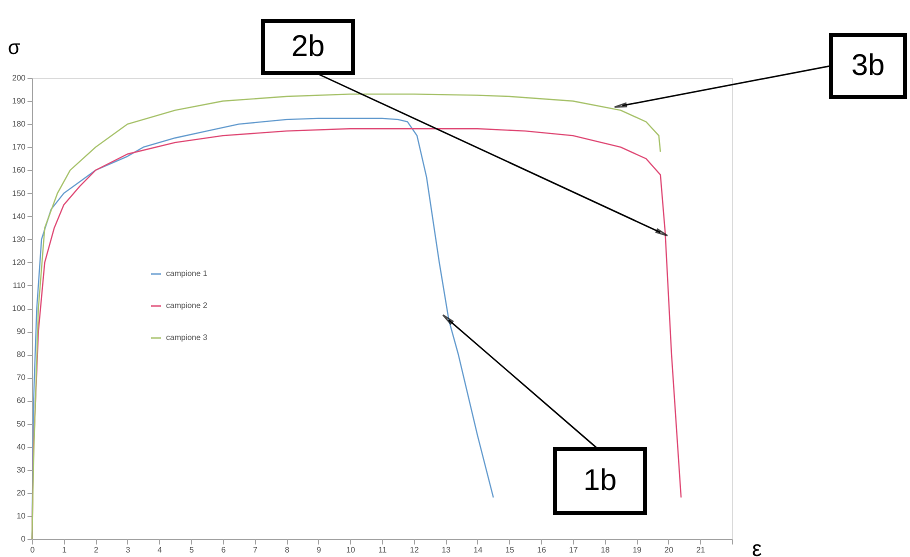  I want to click on x-tick-label: 18, so click(605, 550).